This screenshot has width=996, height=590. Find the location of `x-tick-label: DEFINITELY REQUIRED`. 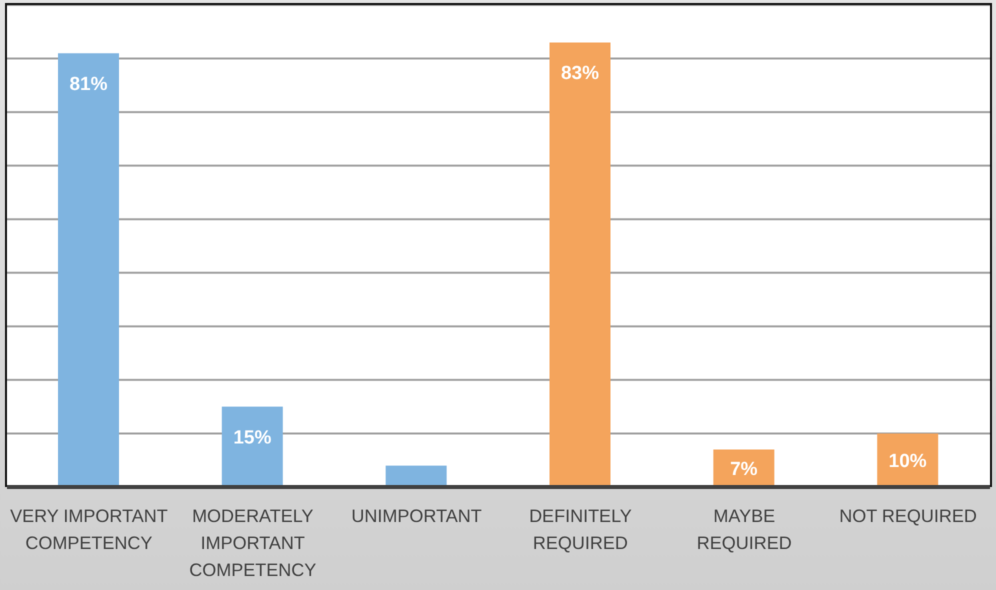

x-tick-label: DEFINITELY REQUIRED is located at coordinates (580, 529).